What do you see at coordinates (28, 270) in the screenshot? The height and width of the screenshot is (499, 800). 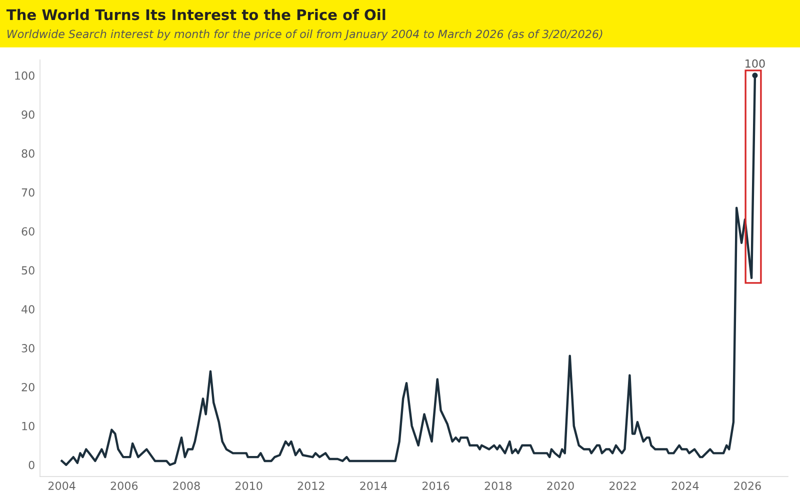 I see `y-tick-label: 50` at bounding box center [28, 270].